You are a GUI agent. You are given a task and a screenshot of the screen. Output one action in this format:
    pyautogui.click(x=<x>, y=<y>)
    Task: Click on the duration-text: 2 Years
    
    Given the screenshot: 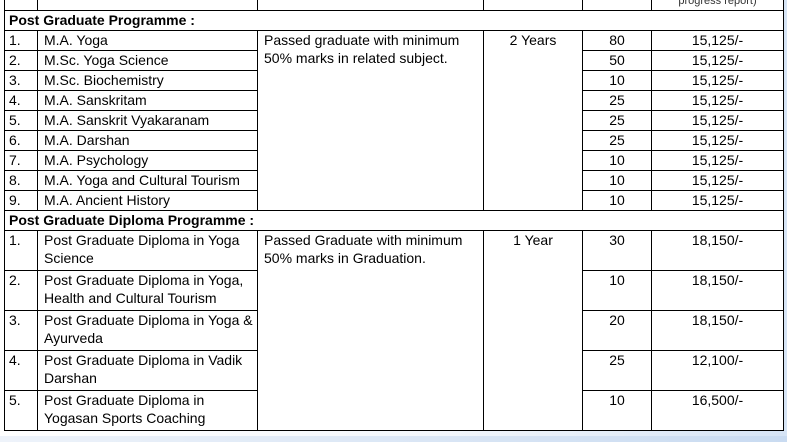 What is the action you would take?
    pyautogui.click(x=533, y=120)
    